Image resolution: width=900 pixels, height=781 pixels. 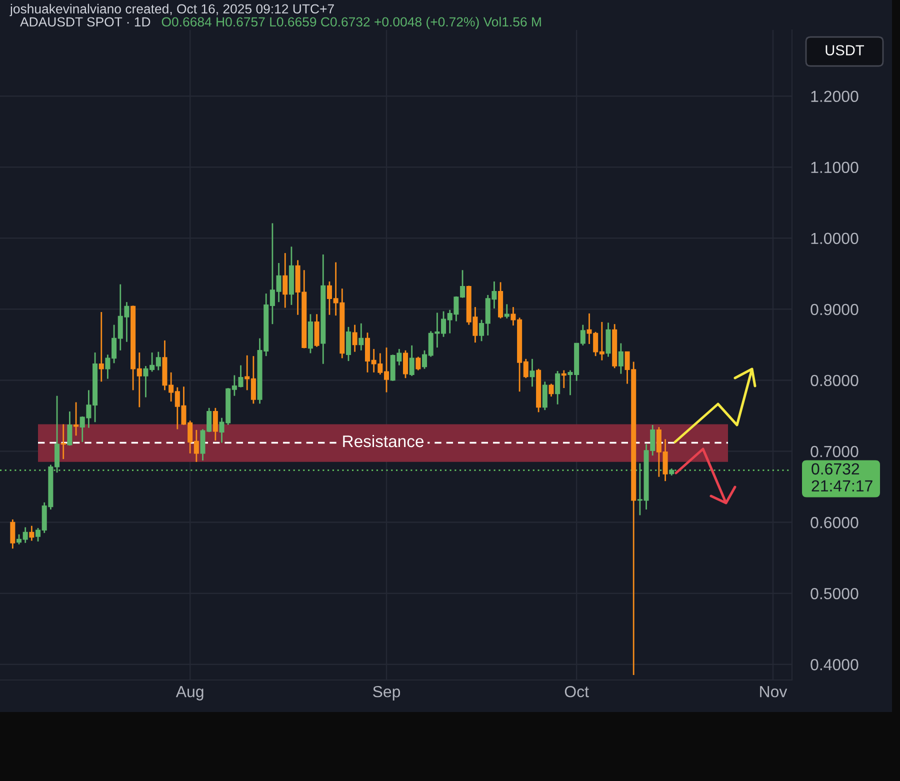 I want to click on y-tick-label: 0.9000, so click(x=834, y=310).